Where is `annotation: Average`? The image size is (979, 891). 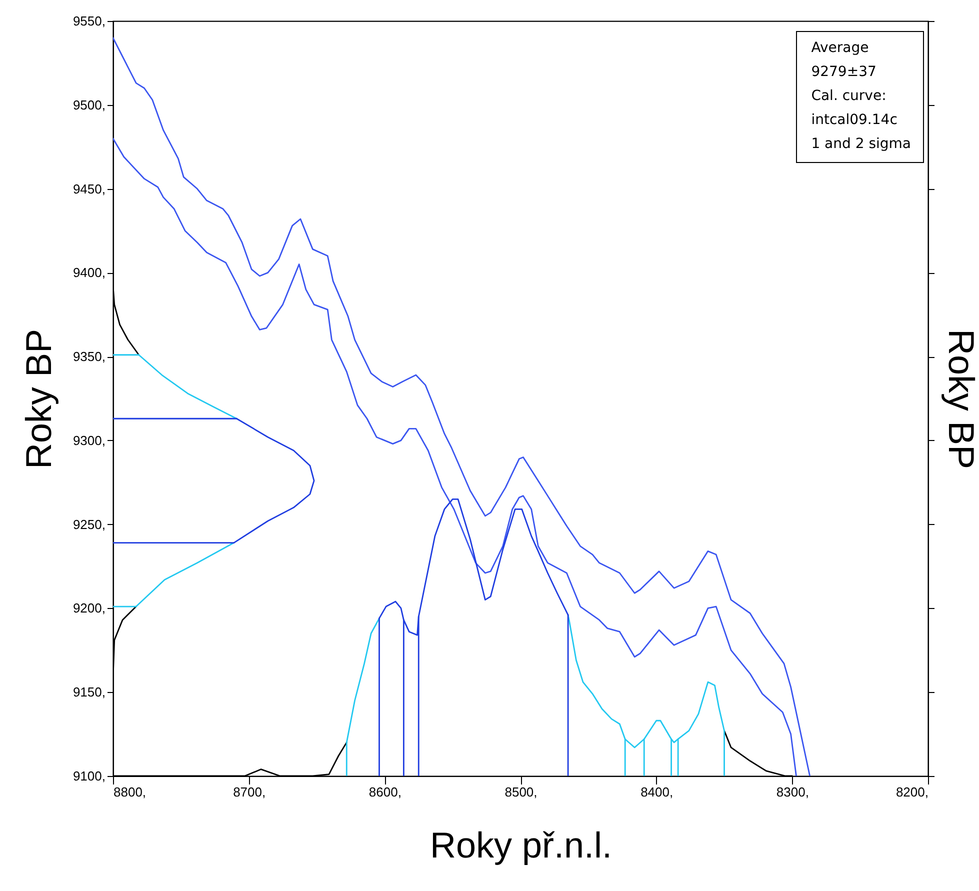 annotation: Average is located at coordinates (840, 48).